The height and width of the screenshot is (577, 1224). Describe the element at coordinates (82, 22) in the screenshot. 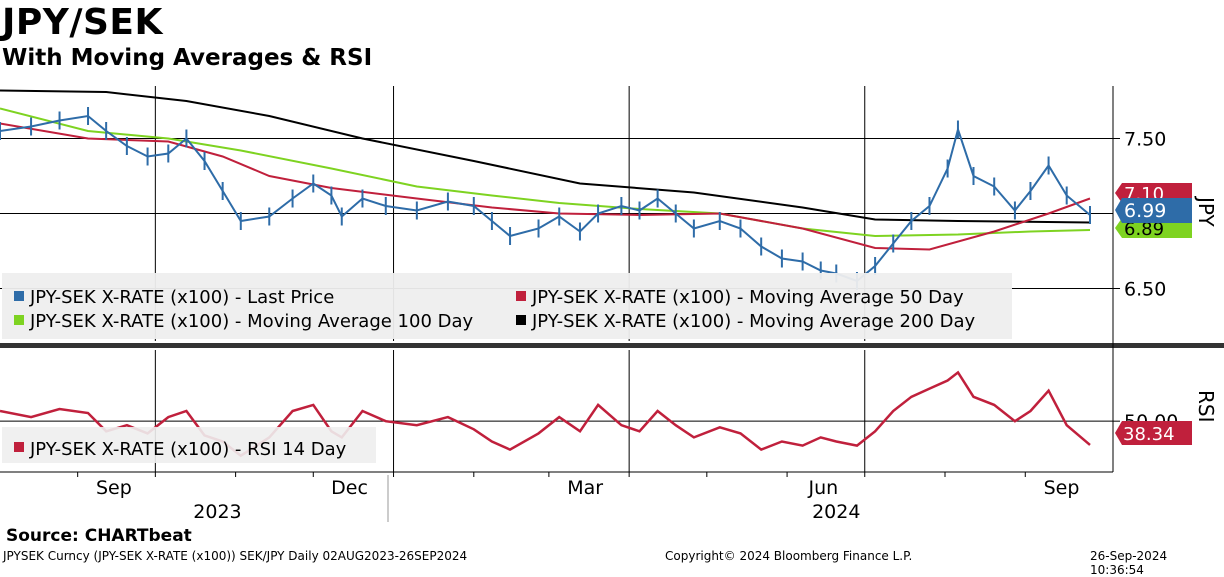

I see `chart-title: JPY/SEK` at that location.